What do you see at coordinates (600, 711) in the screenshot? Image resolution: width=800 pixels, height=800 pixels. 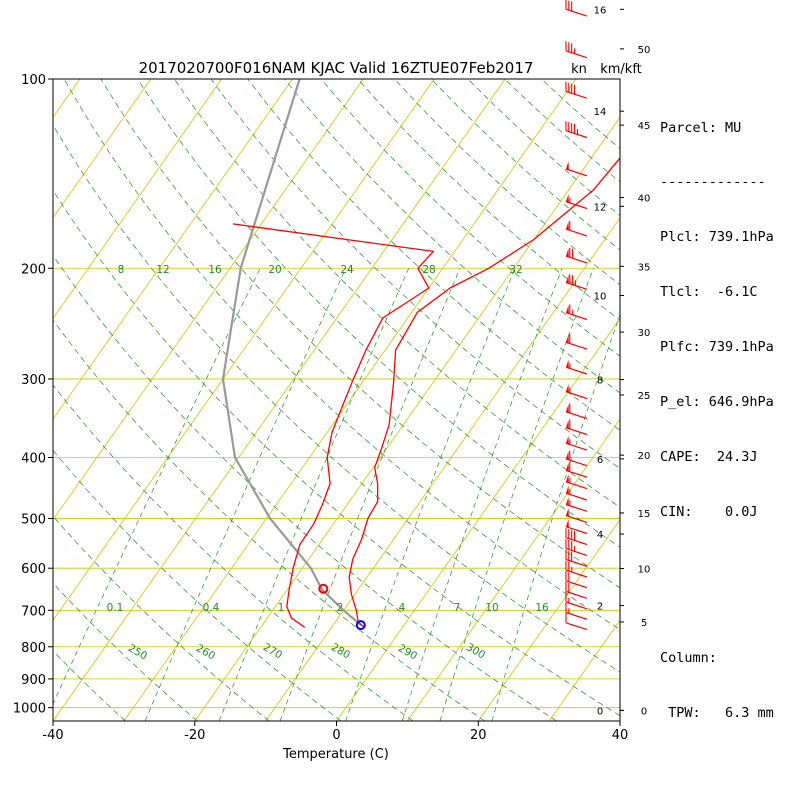 I see `km-tick-label: 0` at bounding box center [600, 711].